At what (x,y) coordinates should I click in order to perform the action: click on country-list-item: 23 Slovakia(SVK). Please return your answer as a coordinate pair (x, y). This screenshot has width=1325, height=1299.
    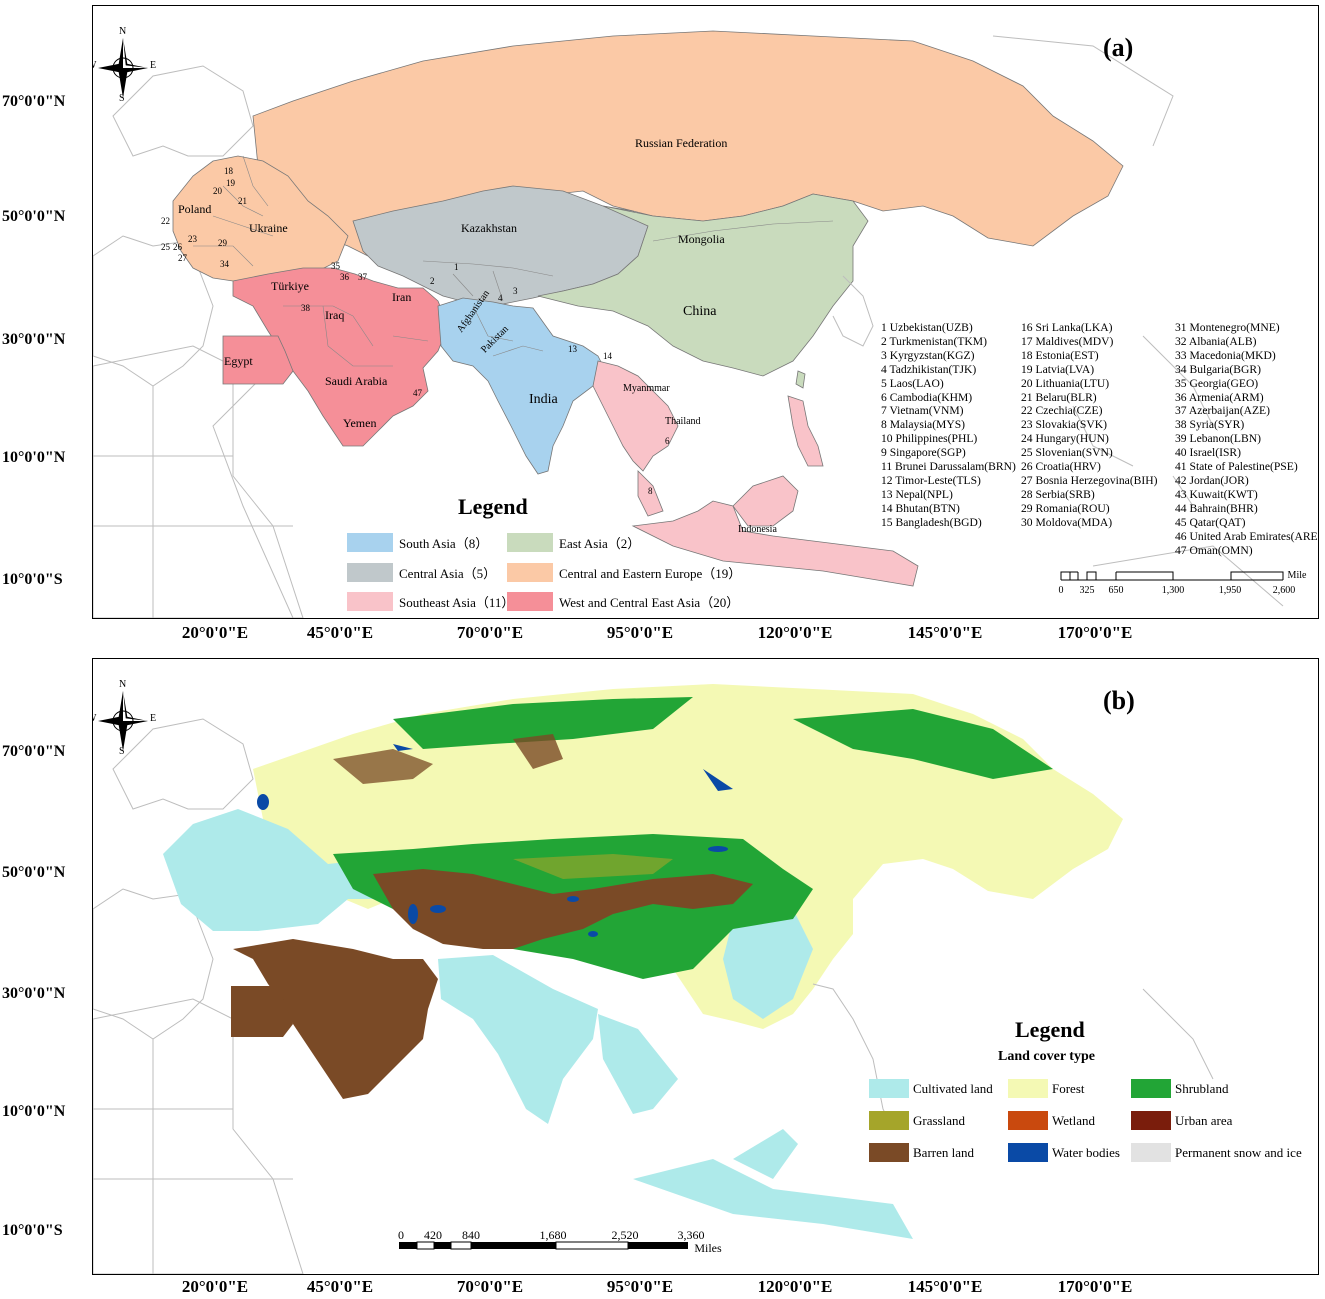
    Looking at the image, I should click on (1064, 425).